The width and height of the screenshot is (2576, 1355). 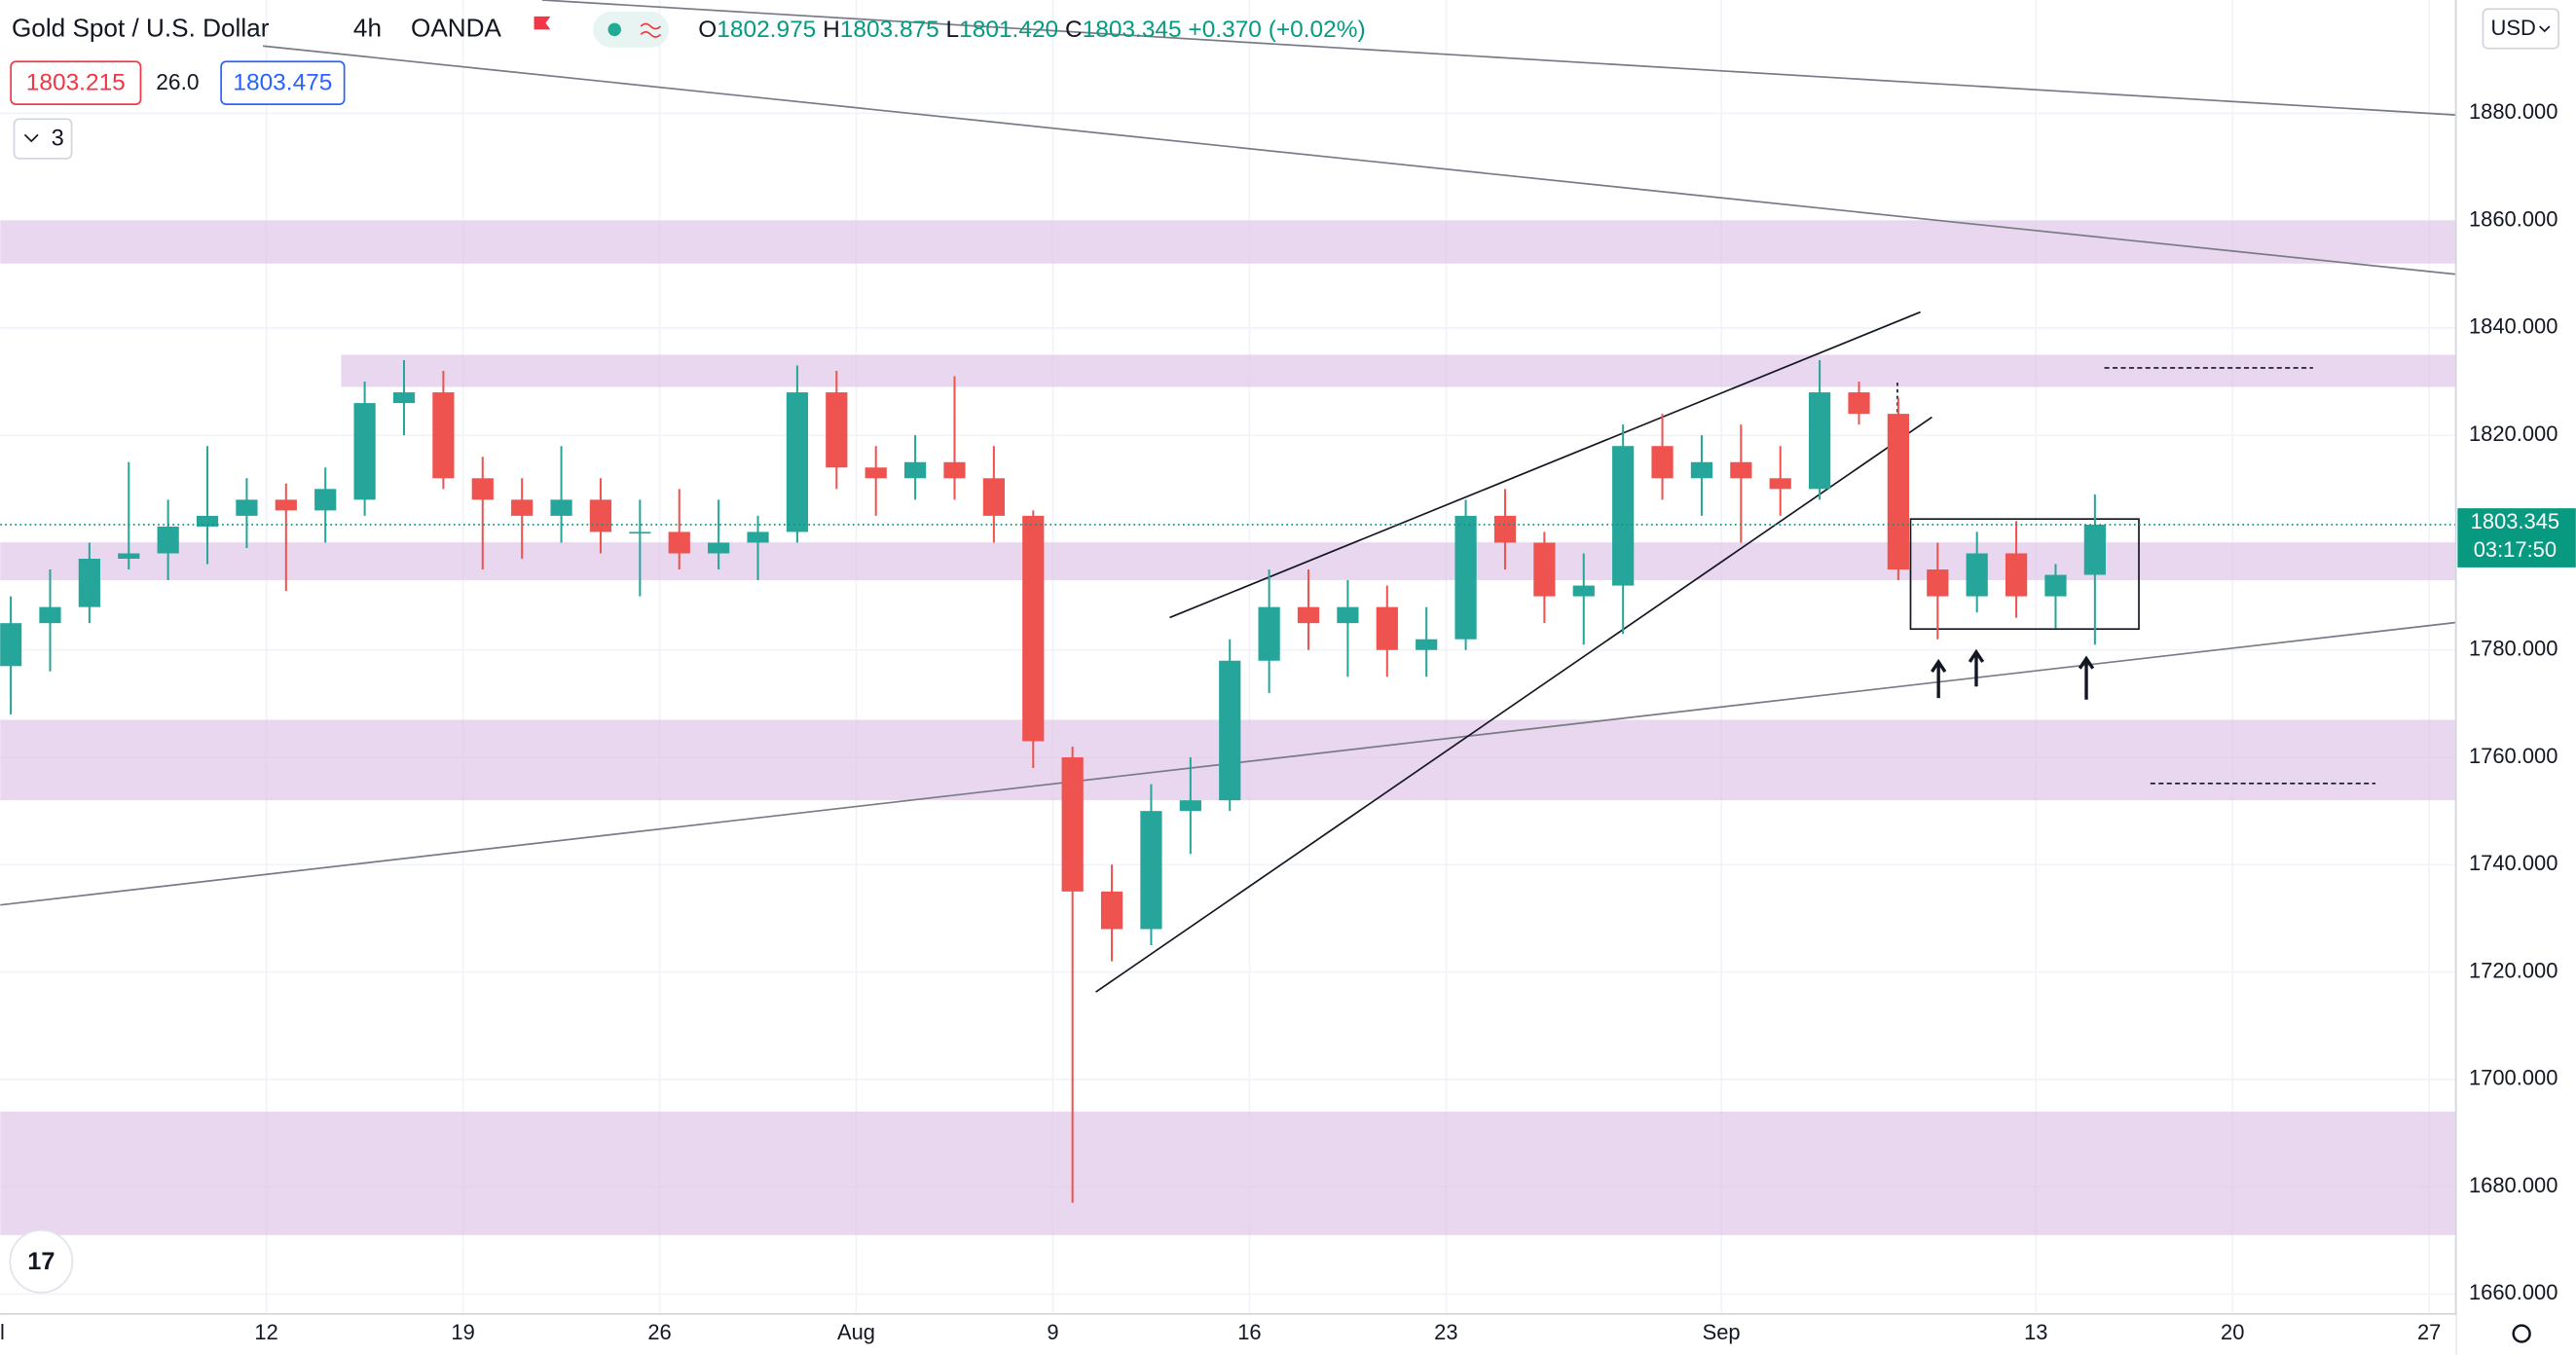 I want to click on y-tick-label: 1780.000, so click(x=2513, y=649).